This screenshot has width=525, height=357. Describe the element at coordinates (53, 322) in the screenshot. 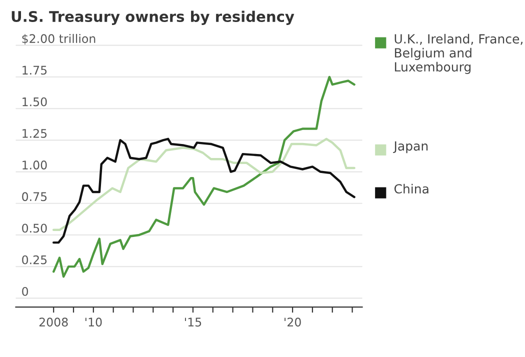

I see `x-tick-label: 2008` at that location.